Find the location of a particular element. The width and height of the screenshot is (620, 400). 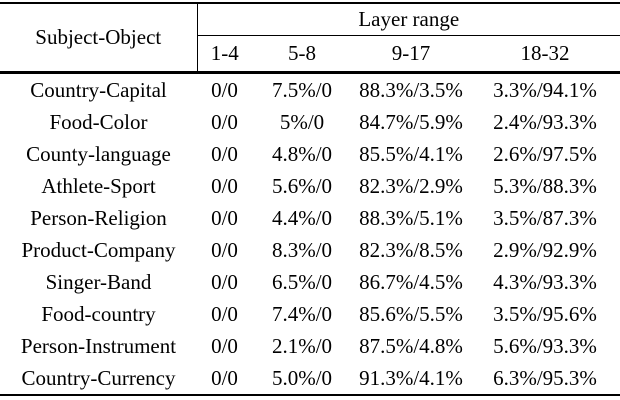

cell-layers-9-17: 84.7%/5.9% is located at coordinates (411, 121).